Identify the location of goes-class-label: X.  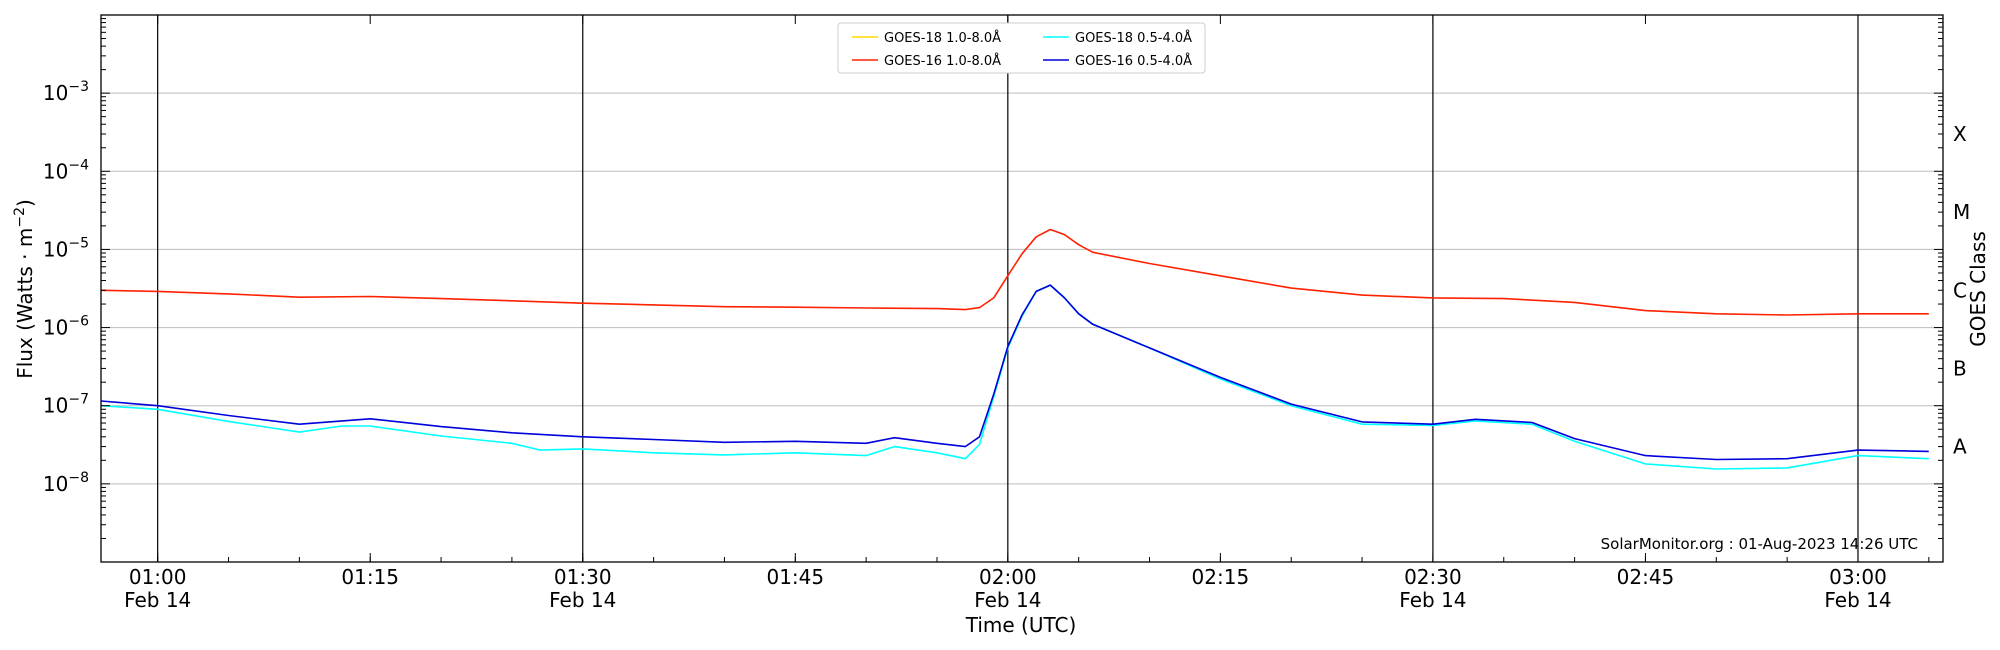
(1960, 134).